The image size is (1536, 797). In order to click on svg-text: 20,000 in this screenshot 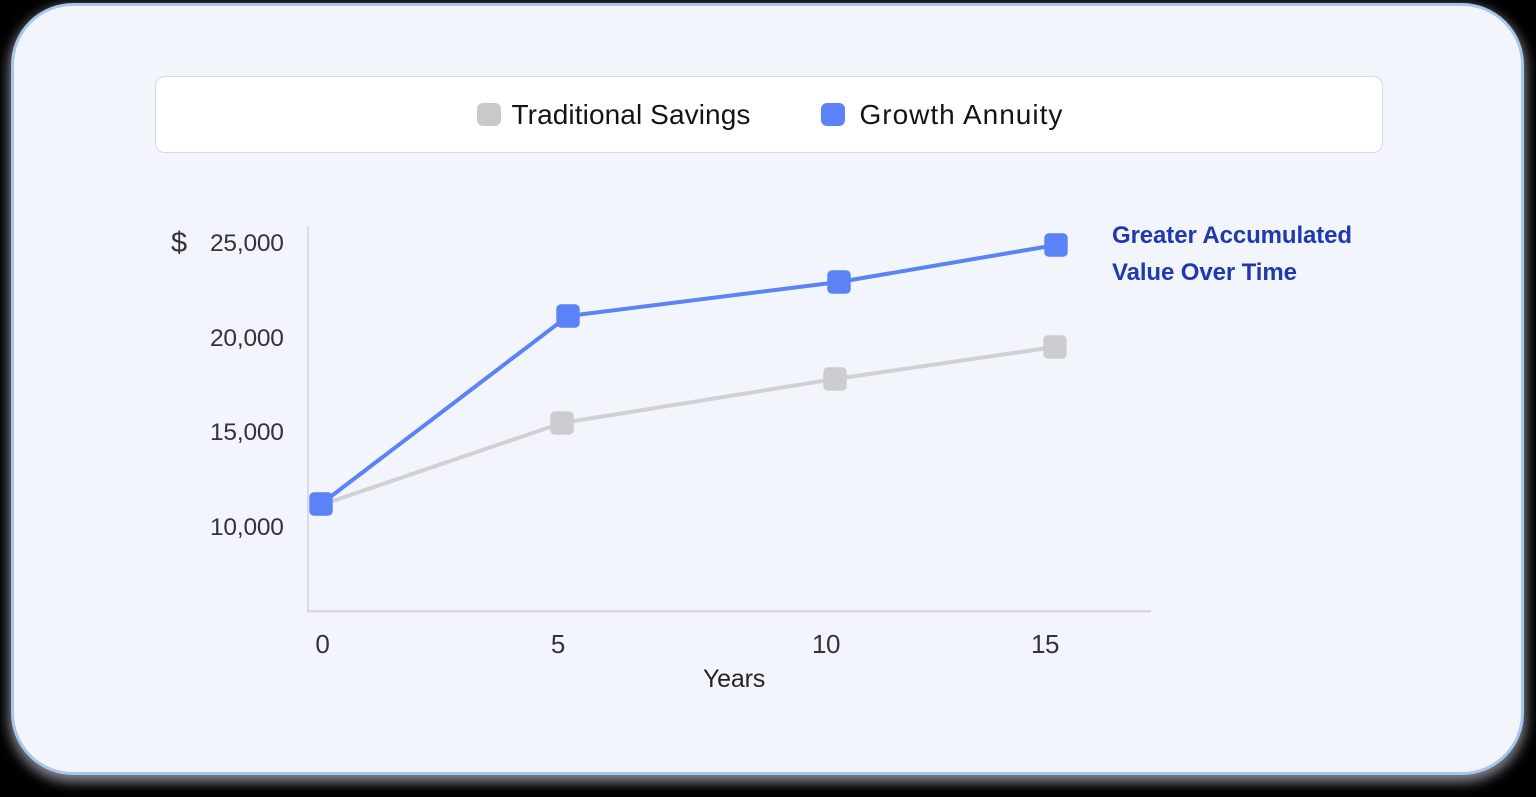, I will do `click(247, 338)`.